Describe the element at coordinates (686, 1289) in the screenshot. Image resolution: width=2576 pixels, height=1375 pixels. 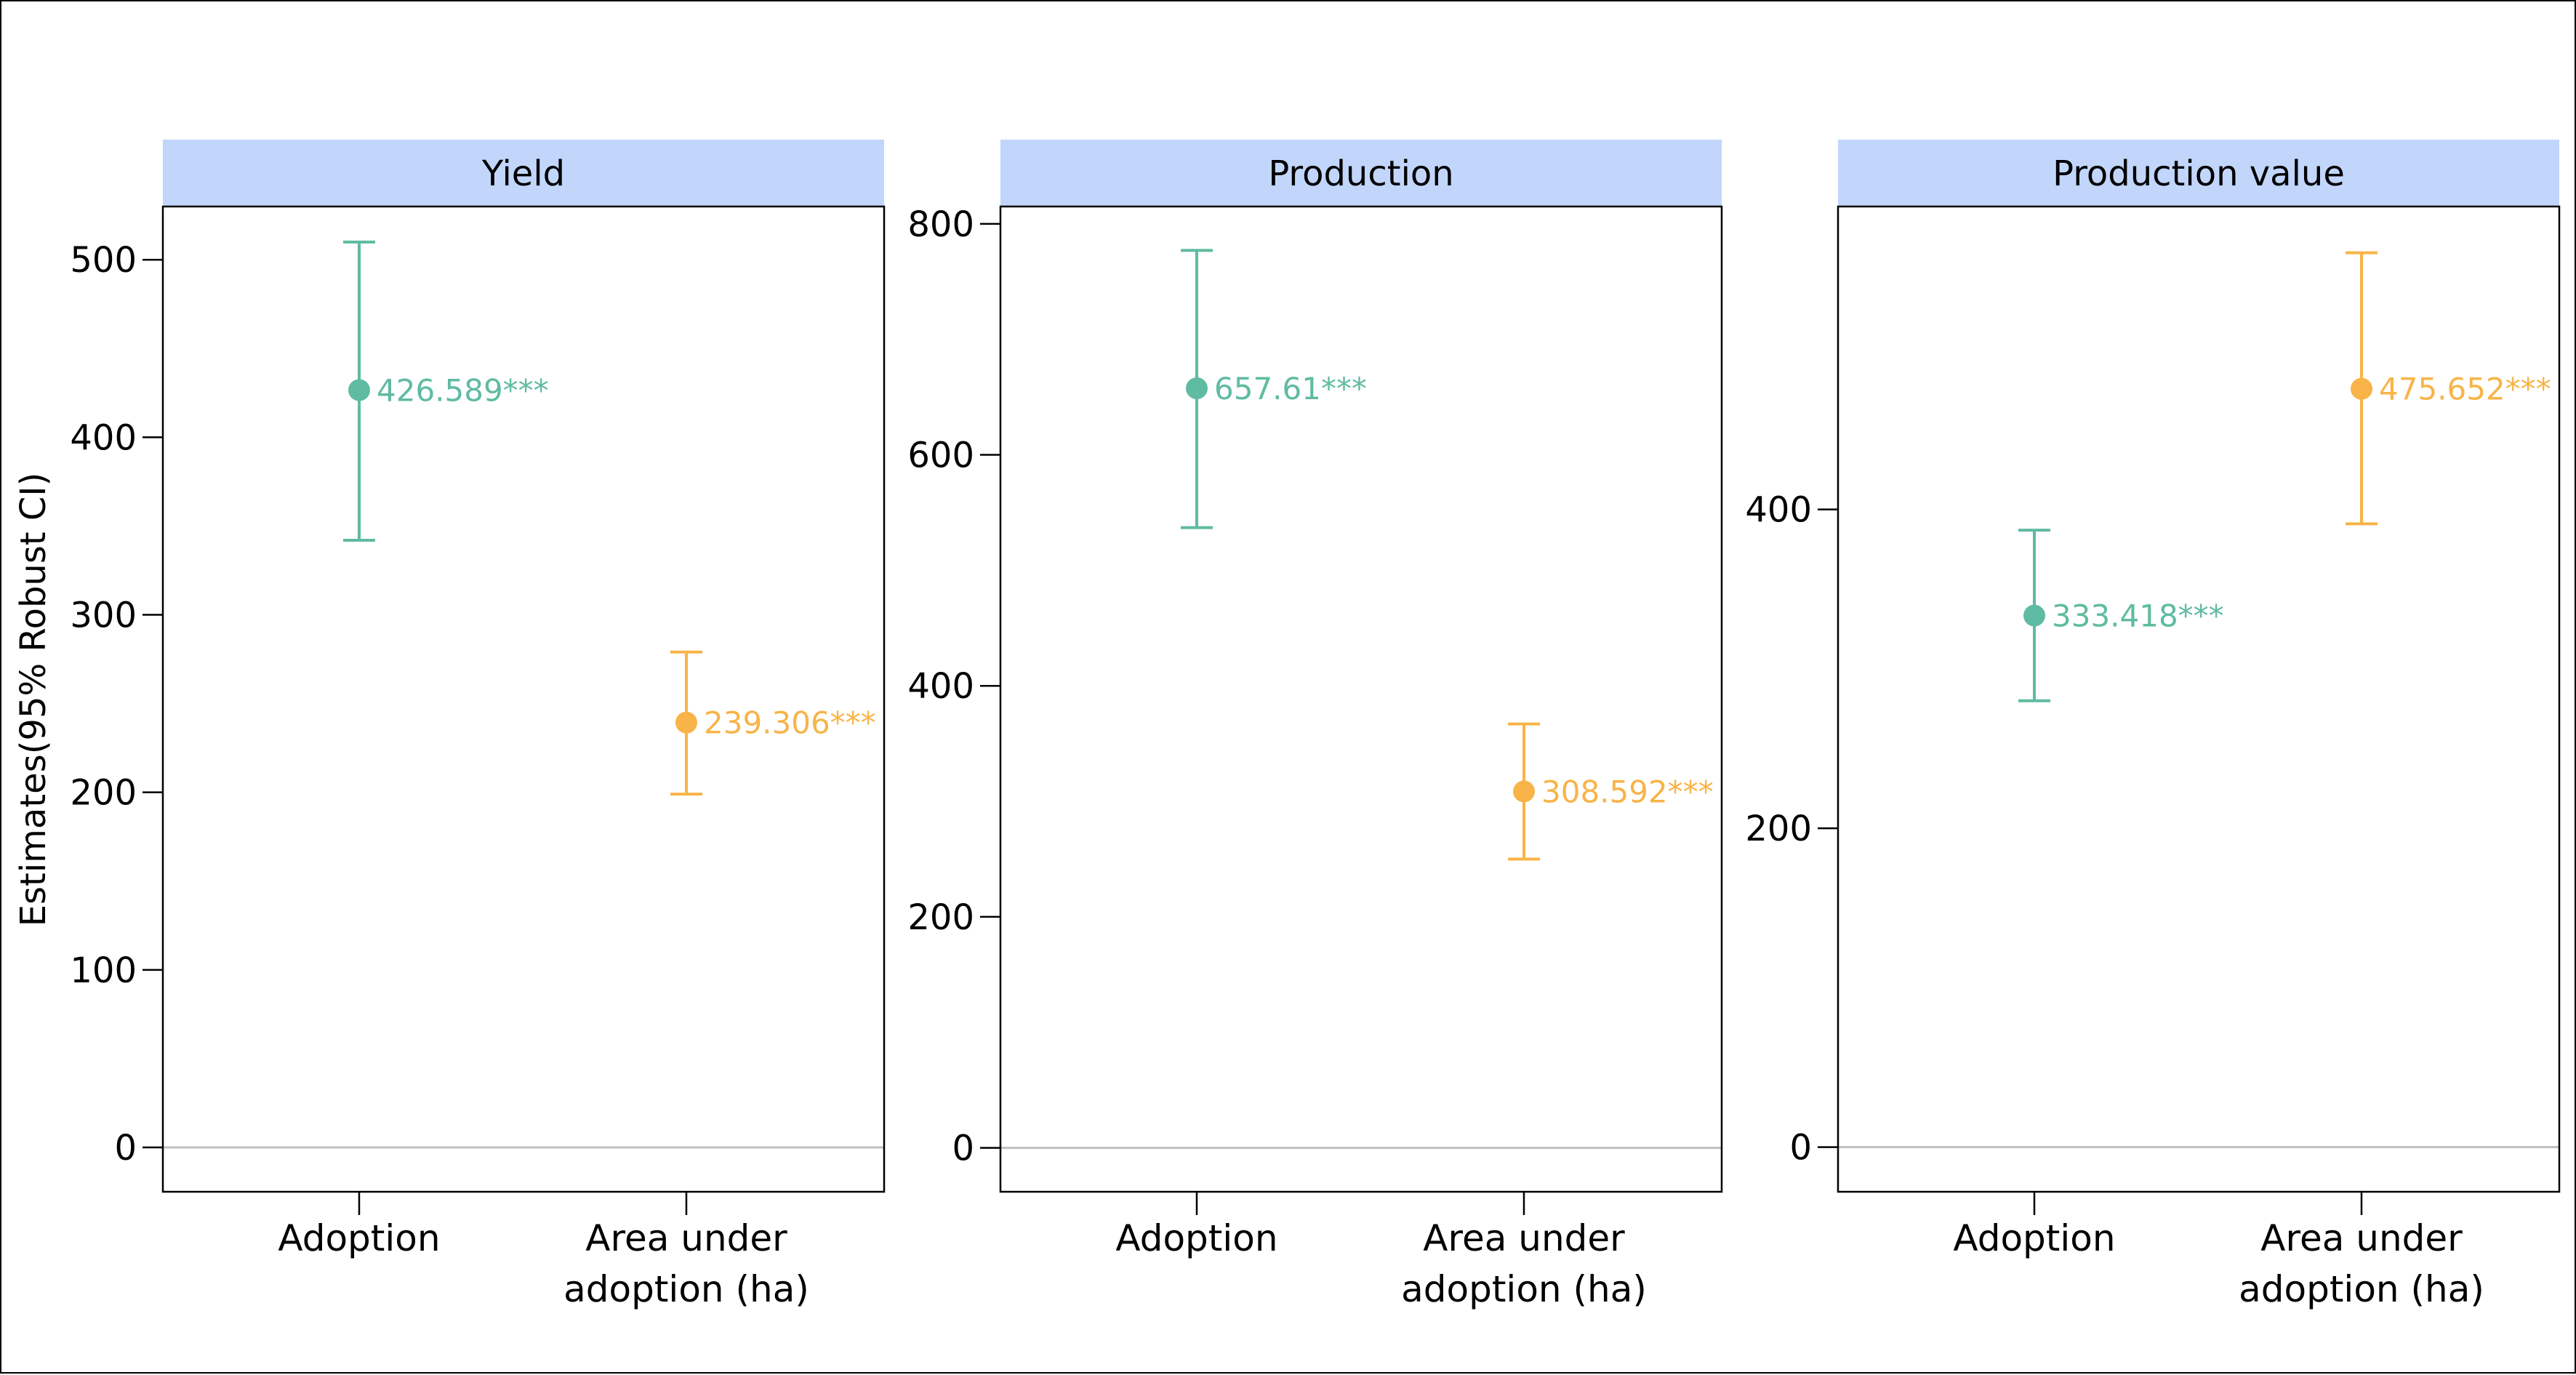
I see `x-tick-label-0-1-line1: adoption (ha)` at that location.